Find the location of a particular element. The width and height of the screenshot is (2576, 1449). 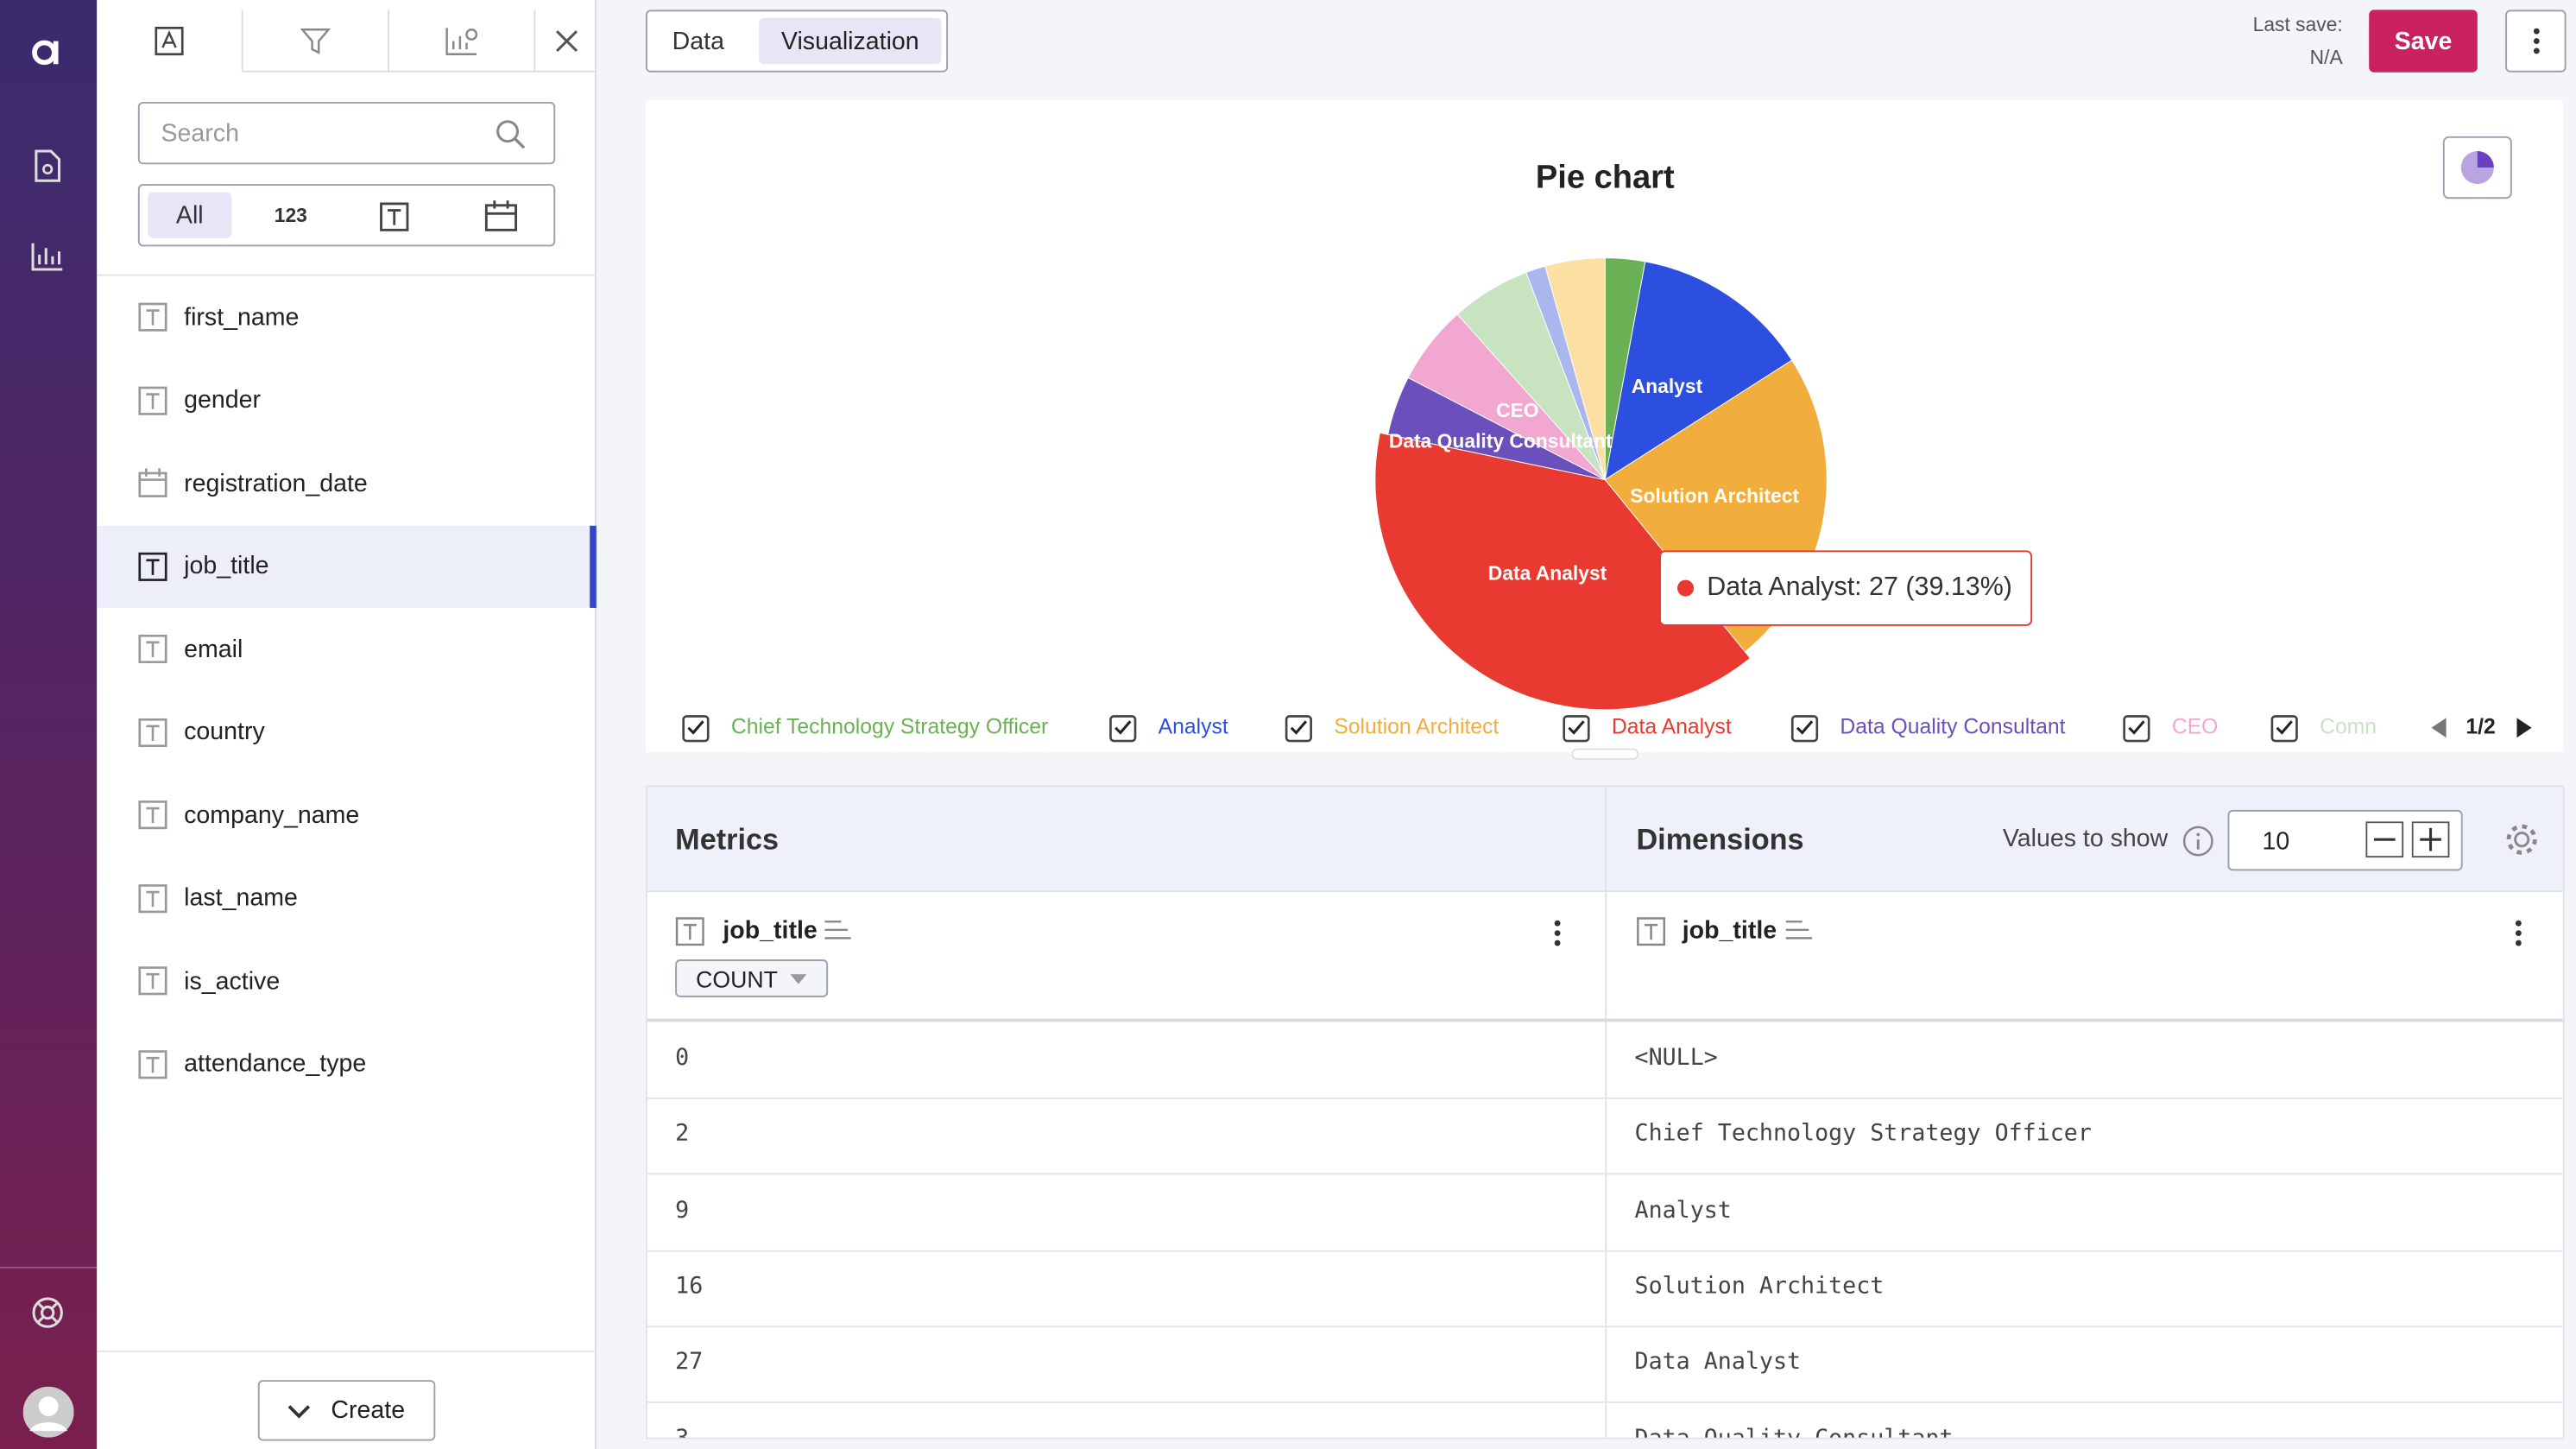

field-item: job_title is located at coordinates (347, 565).